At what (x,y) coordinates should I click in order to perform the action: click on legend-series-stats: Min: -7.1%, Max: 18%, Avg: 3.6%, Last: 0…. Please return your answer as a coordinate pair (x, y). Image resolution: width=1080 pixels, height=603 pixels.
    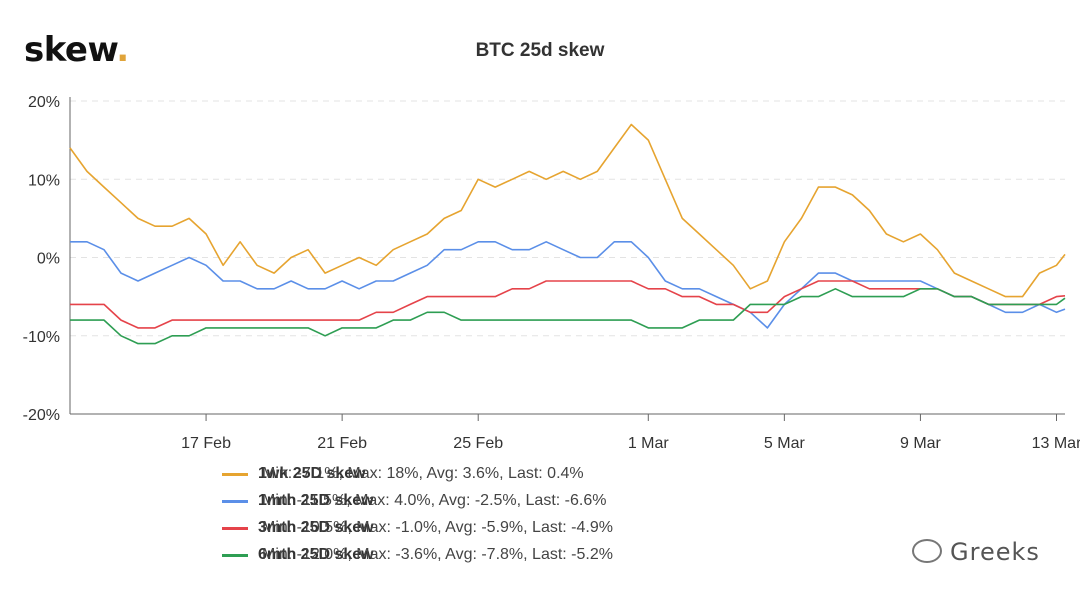
    Looking at the image, I should click on (423, 473).